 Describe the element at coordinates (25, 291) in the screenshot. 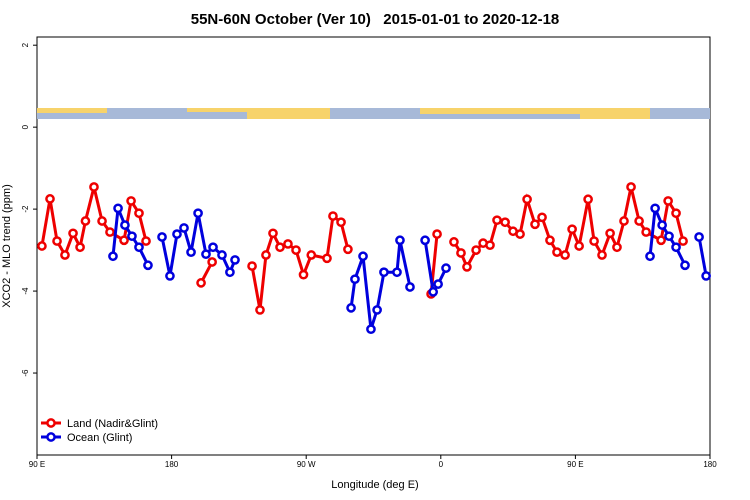

I see `y-tick-label: -4` at that location.